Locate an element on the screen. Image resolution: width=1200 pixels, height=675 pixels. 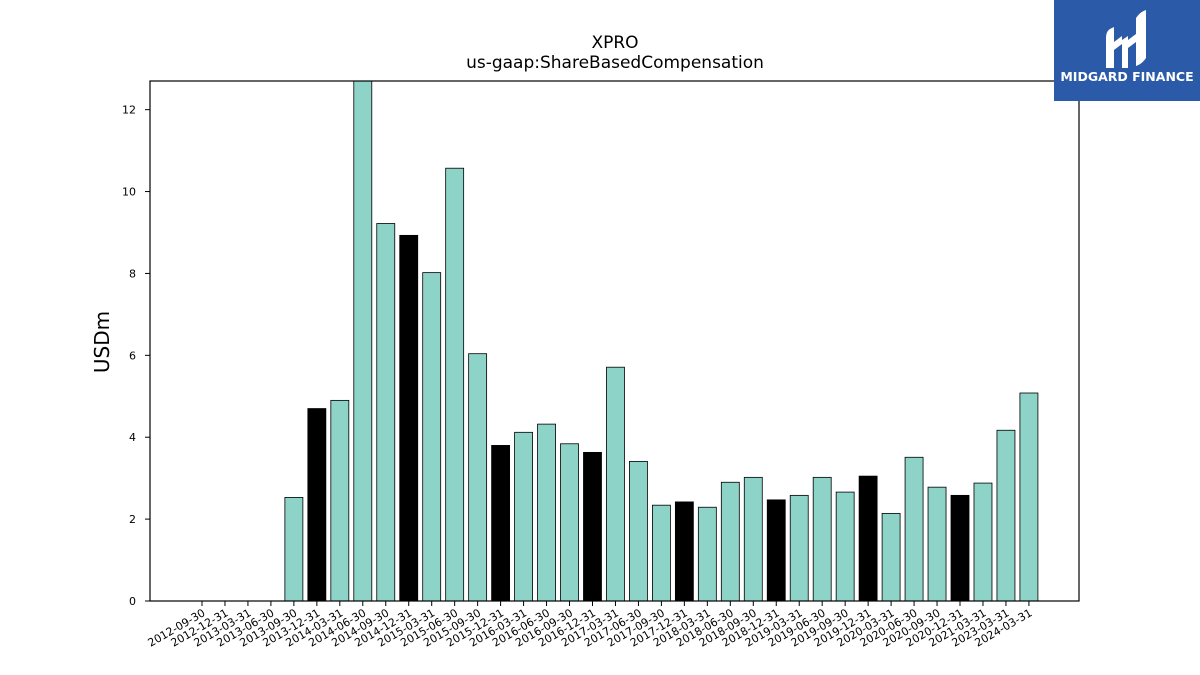
logo-mark-icon is located at coordinates (1126, 39).